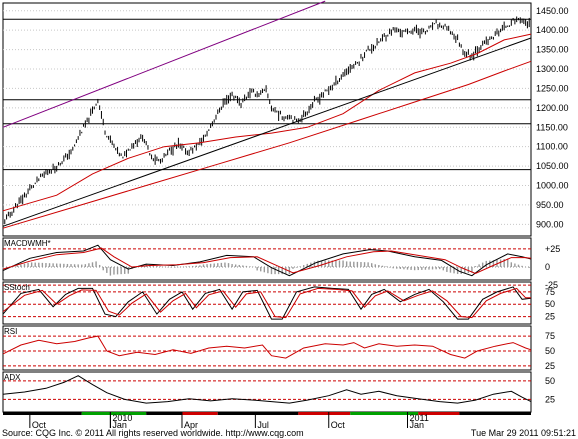  Describe the element at coordinates (27, 243) in the screenshot. I see `macdwmh-label: MACDWMH*` at that location.